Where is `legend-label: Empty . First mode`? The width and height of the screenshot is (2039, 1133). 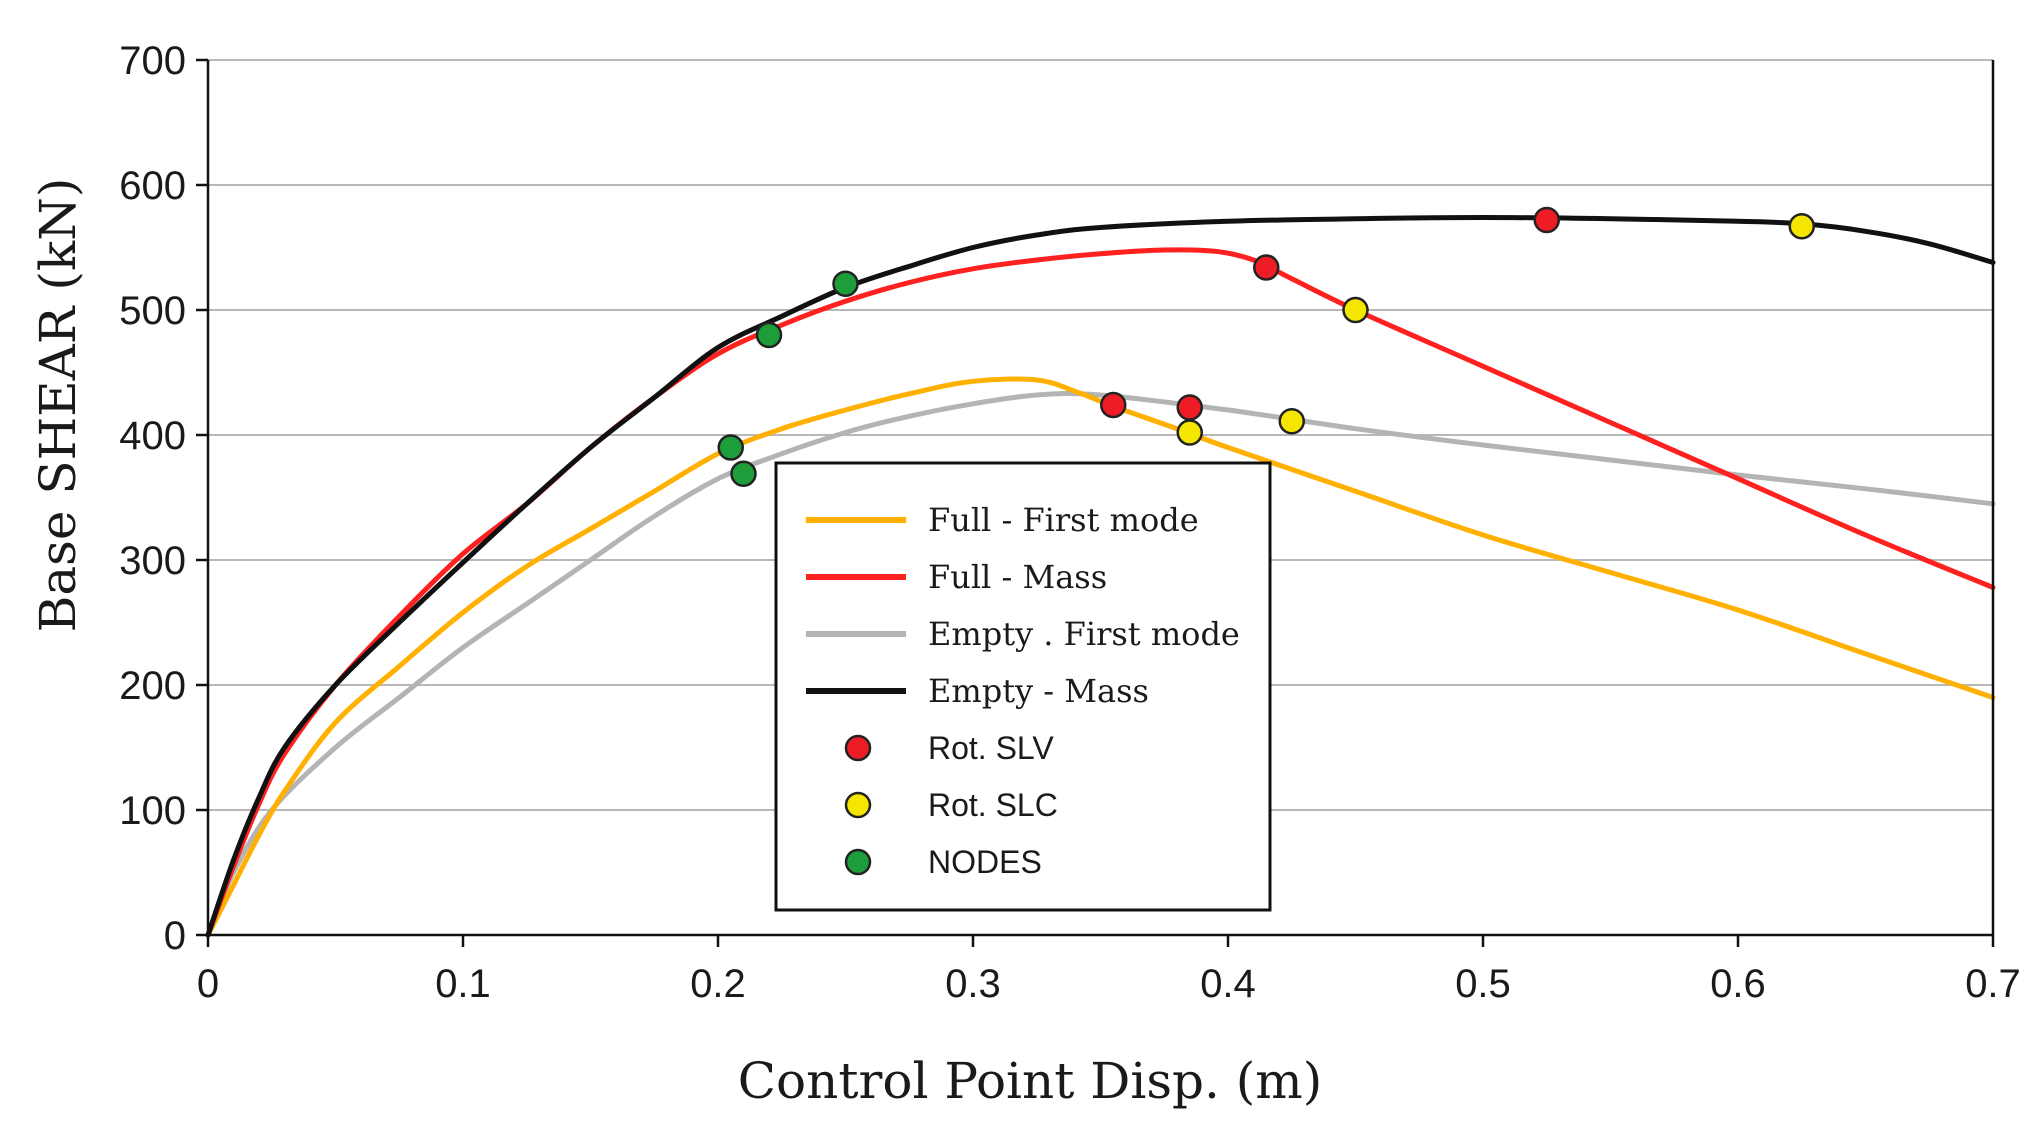 legend-label: Empty . First mode is located at coordinates (1084, 634).